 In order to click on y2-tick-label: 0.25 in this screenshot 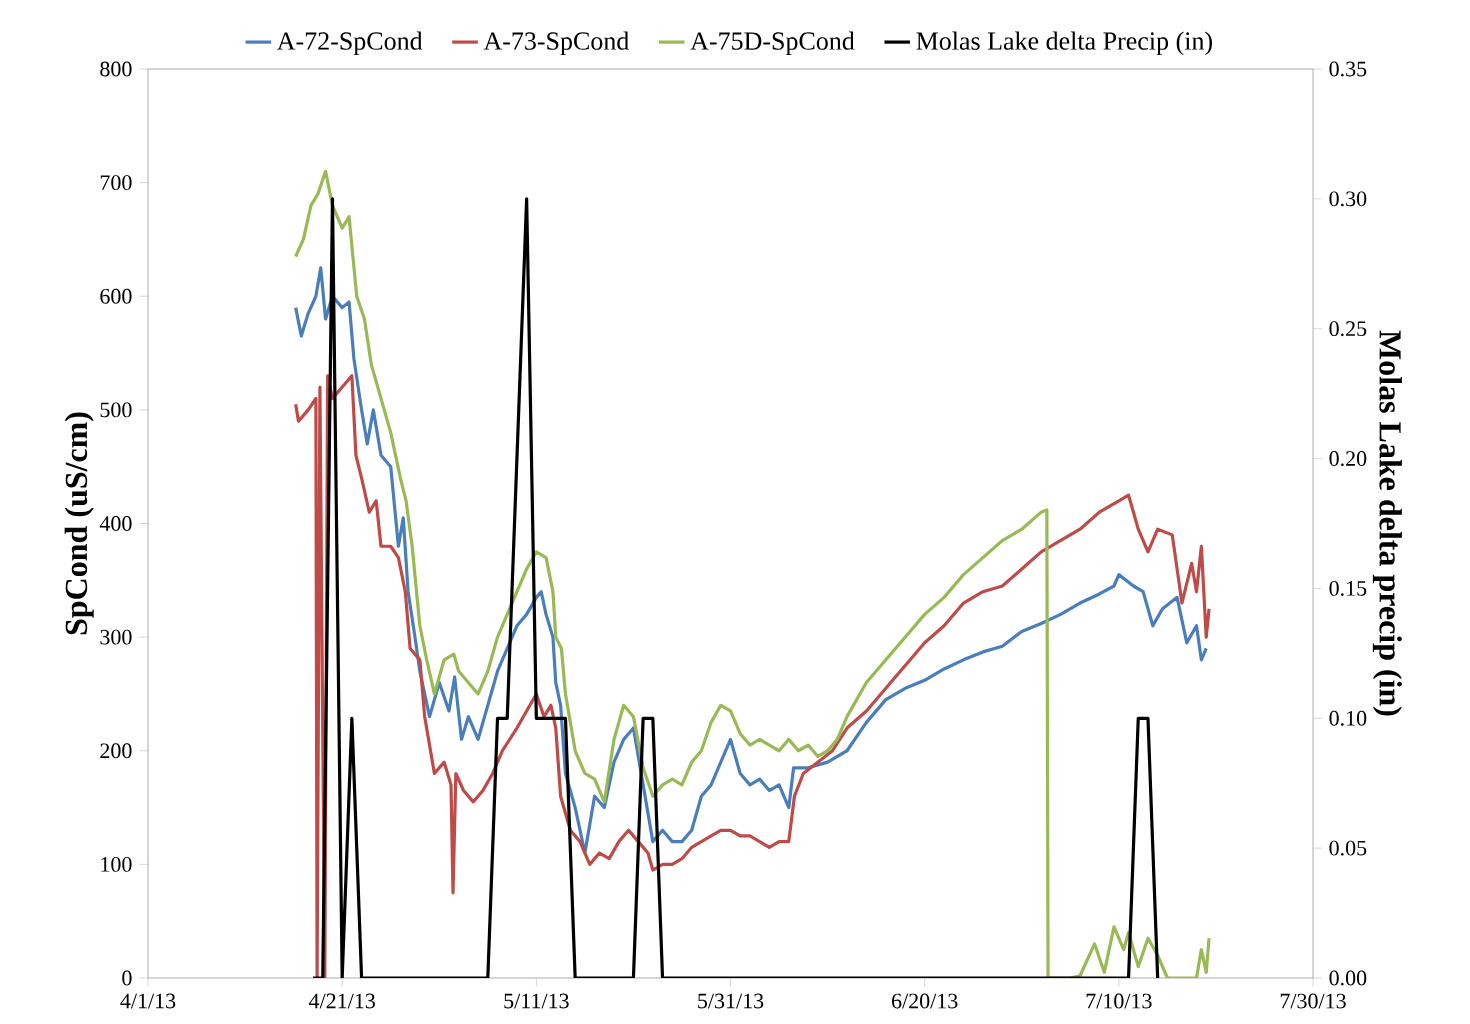, I will do `click(1348, 329)`.